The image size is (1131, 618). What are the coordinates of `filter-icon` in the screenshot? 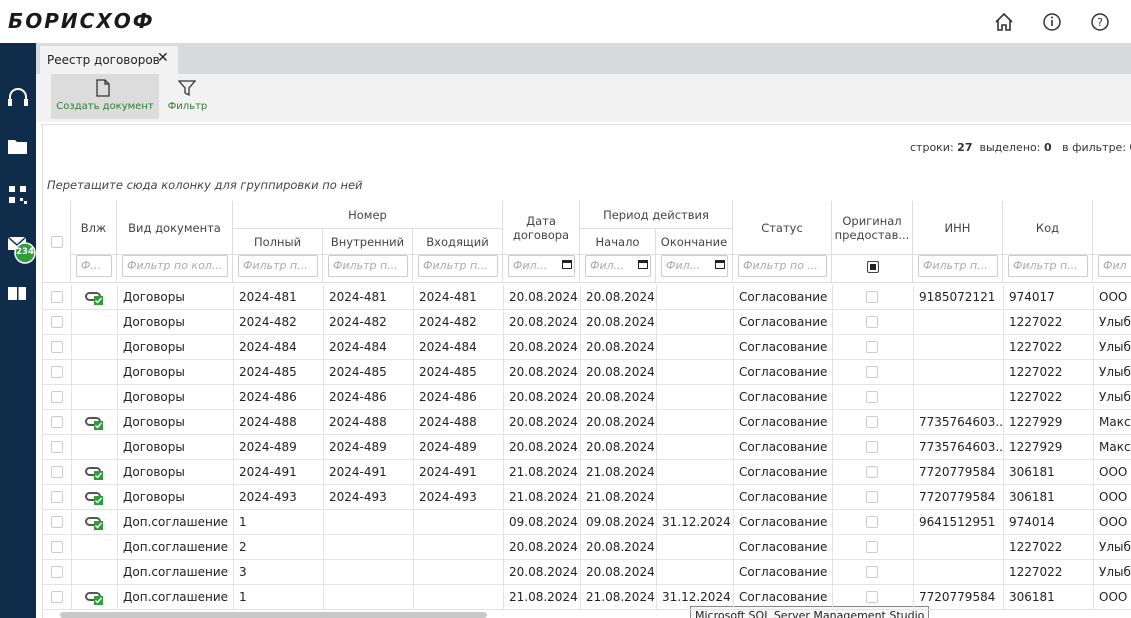 It's located at (187, 88).